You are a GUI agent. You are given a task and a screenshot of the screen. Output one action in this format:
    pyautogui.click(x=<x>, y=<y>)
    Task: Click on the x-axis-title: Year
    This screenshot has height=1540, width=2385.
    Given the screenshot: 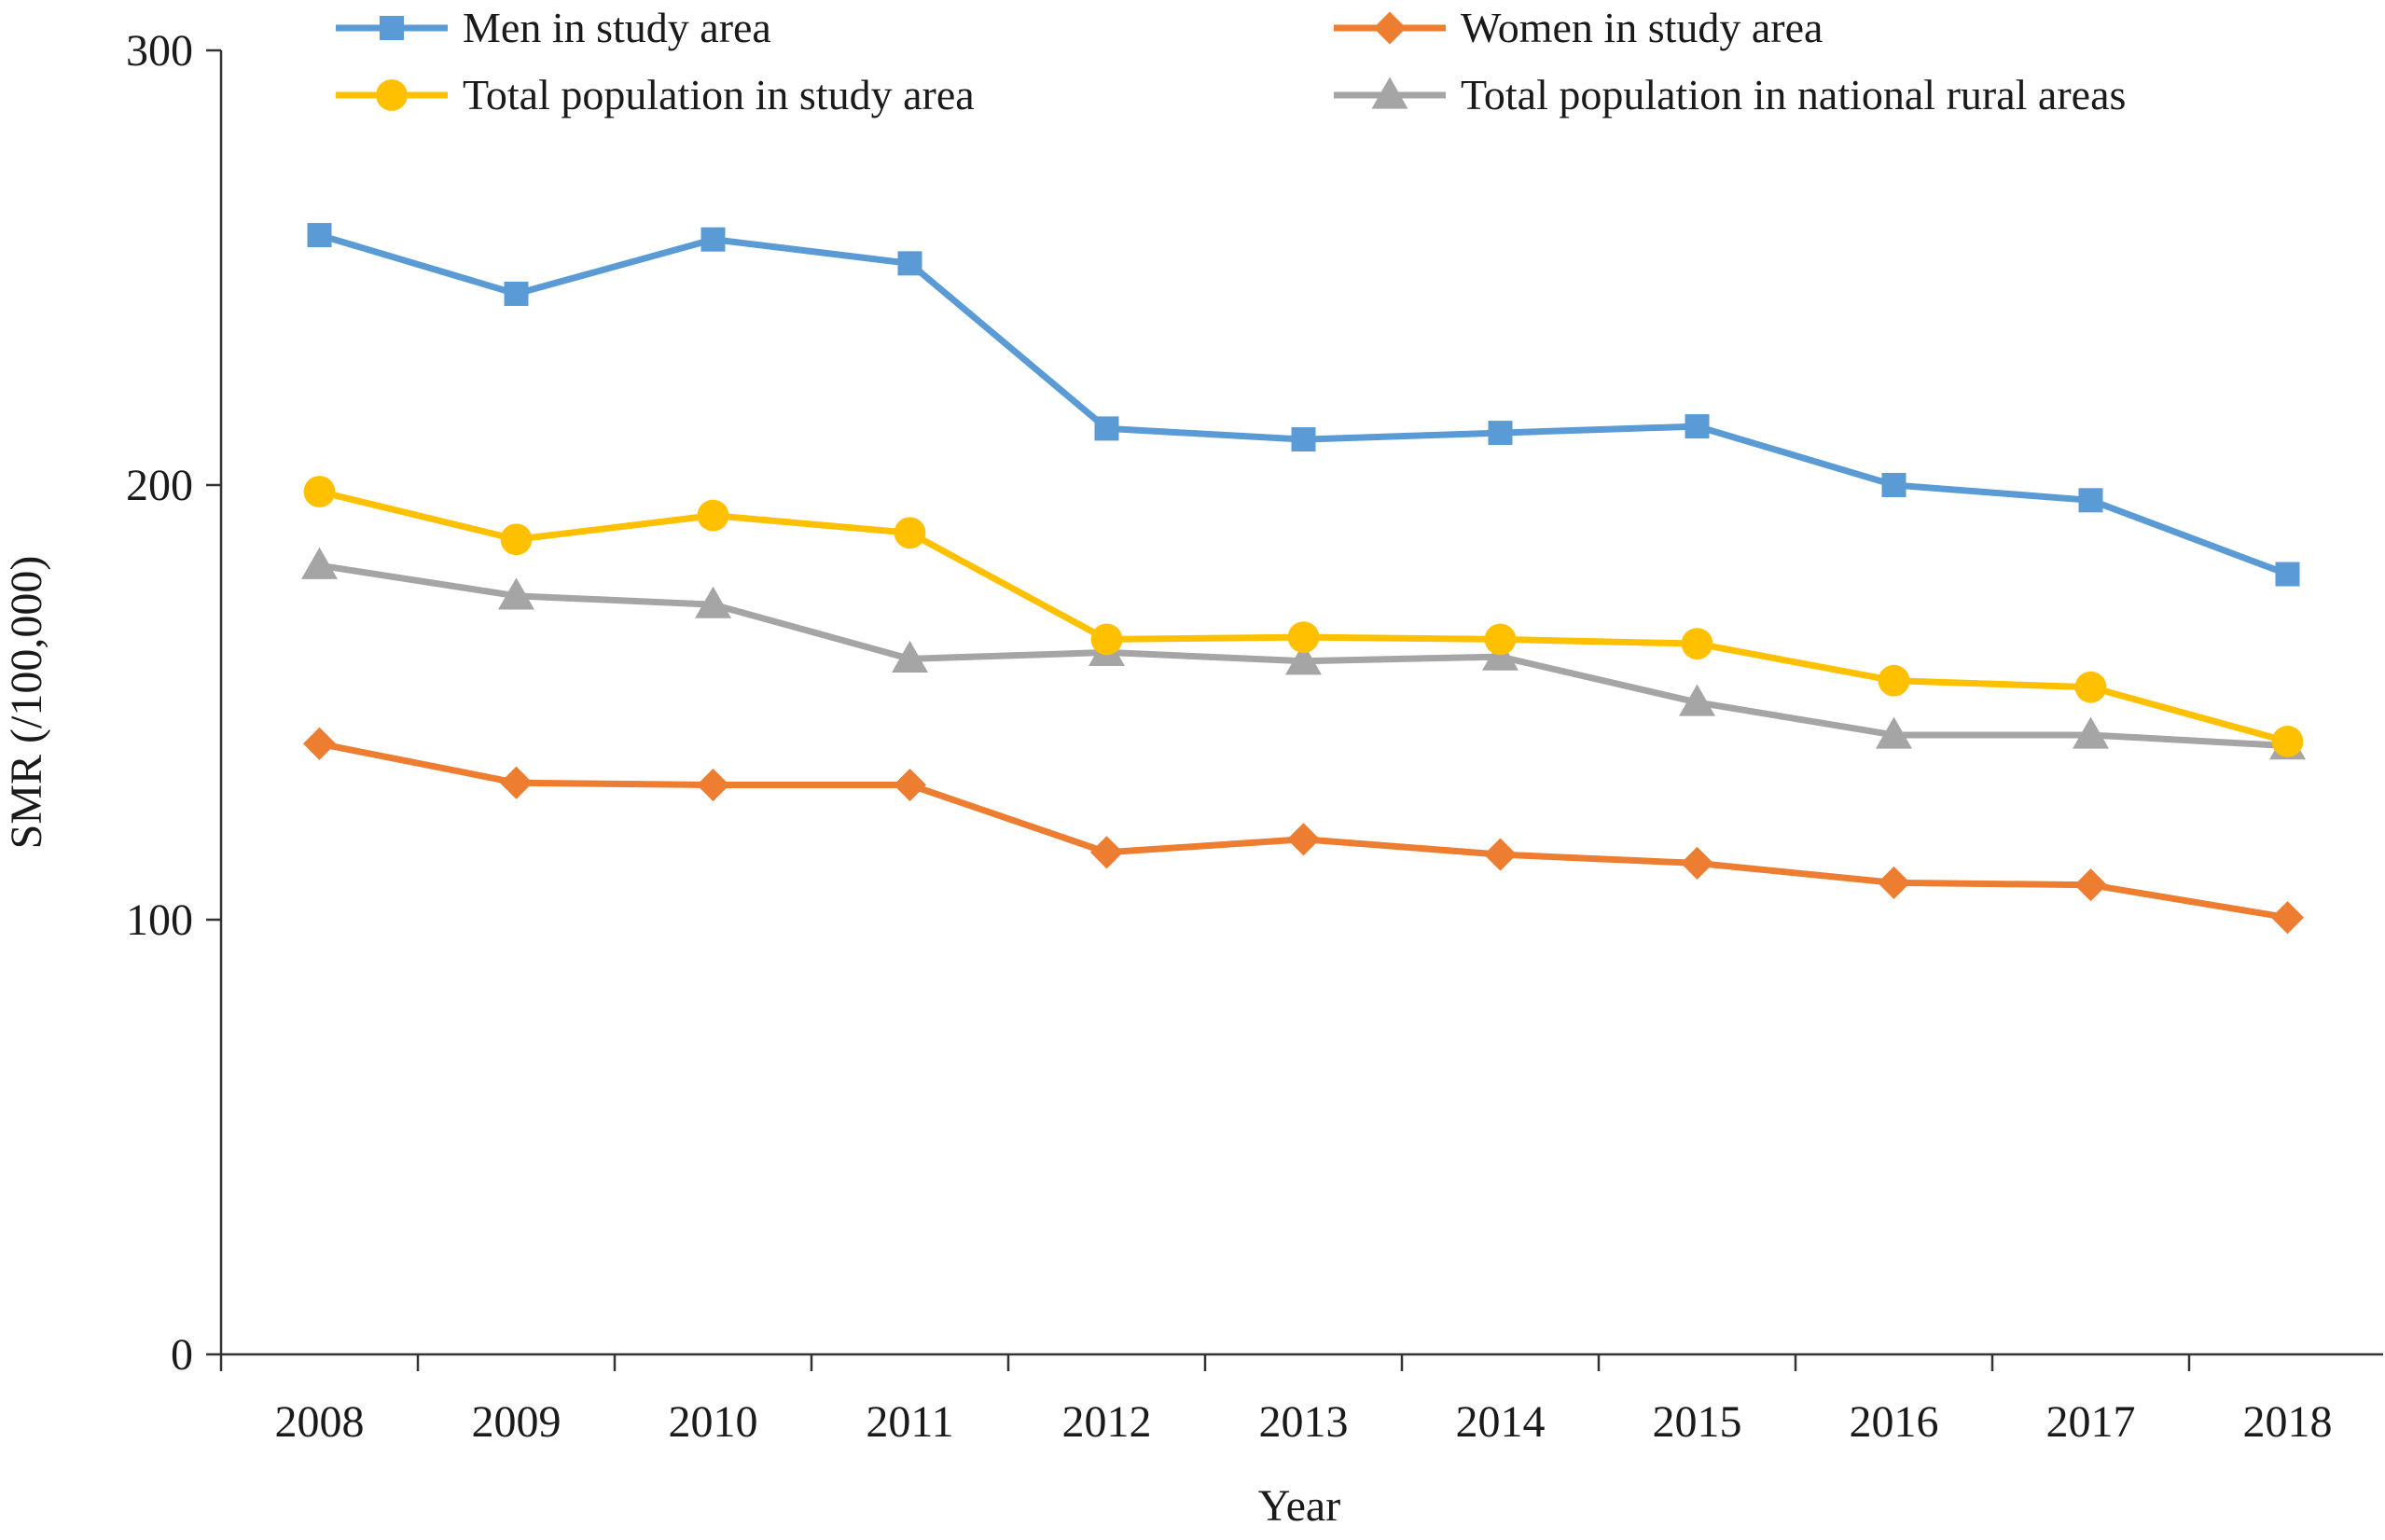 What is the action you would take?
    pyautogui.click(x=1299, y=1506)
    